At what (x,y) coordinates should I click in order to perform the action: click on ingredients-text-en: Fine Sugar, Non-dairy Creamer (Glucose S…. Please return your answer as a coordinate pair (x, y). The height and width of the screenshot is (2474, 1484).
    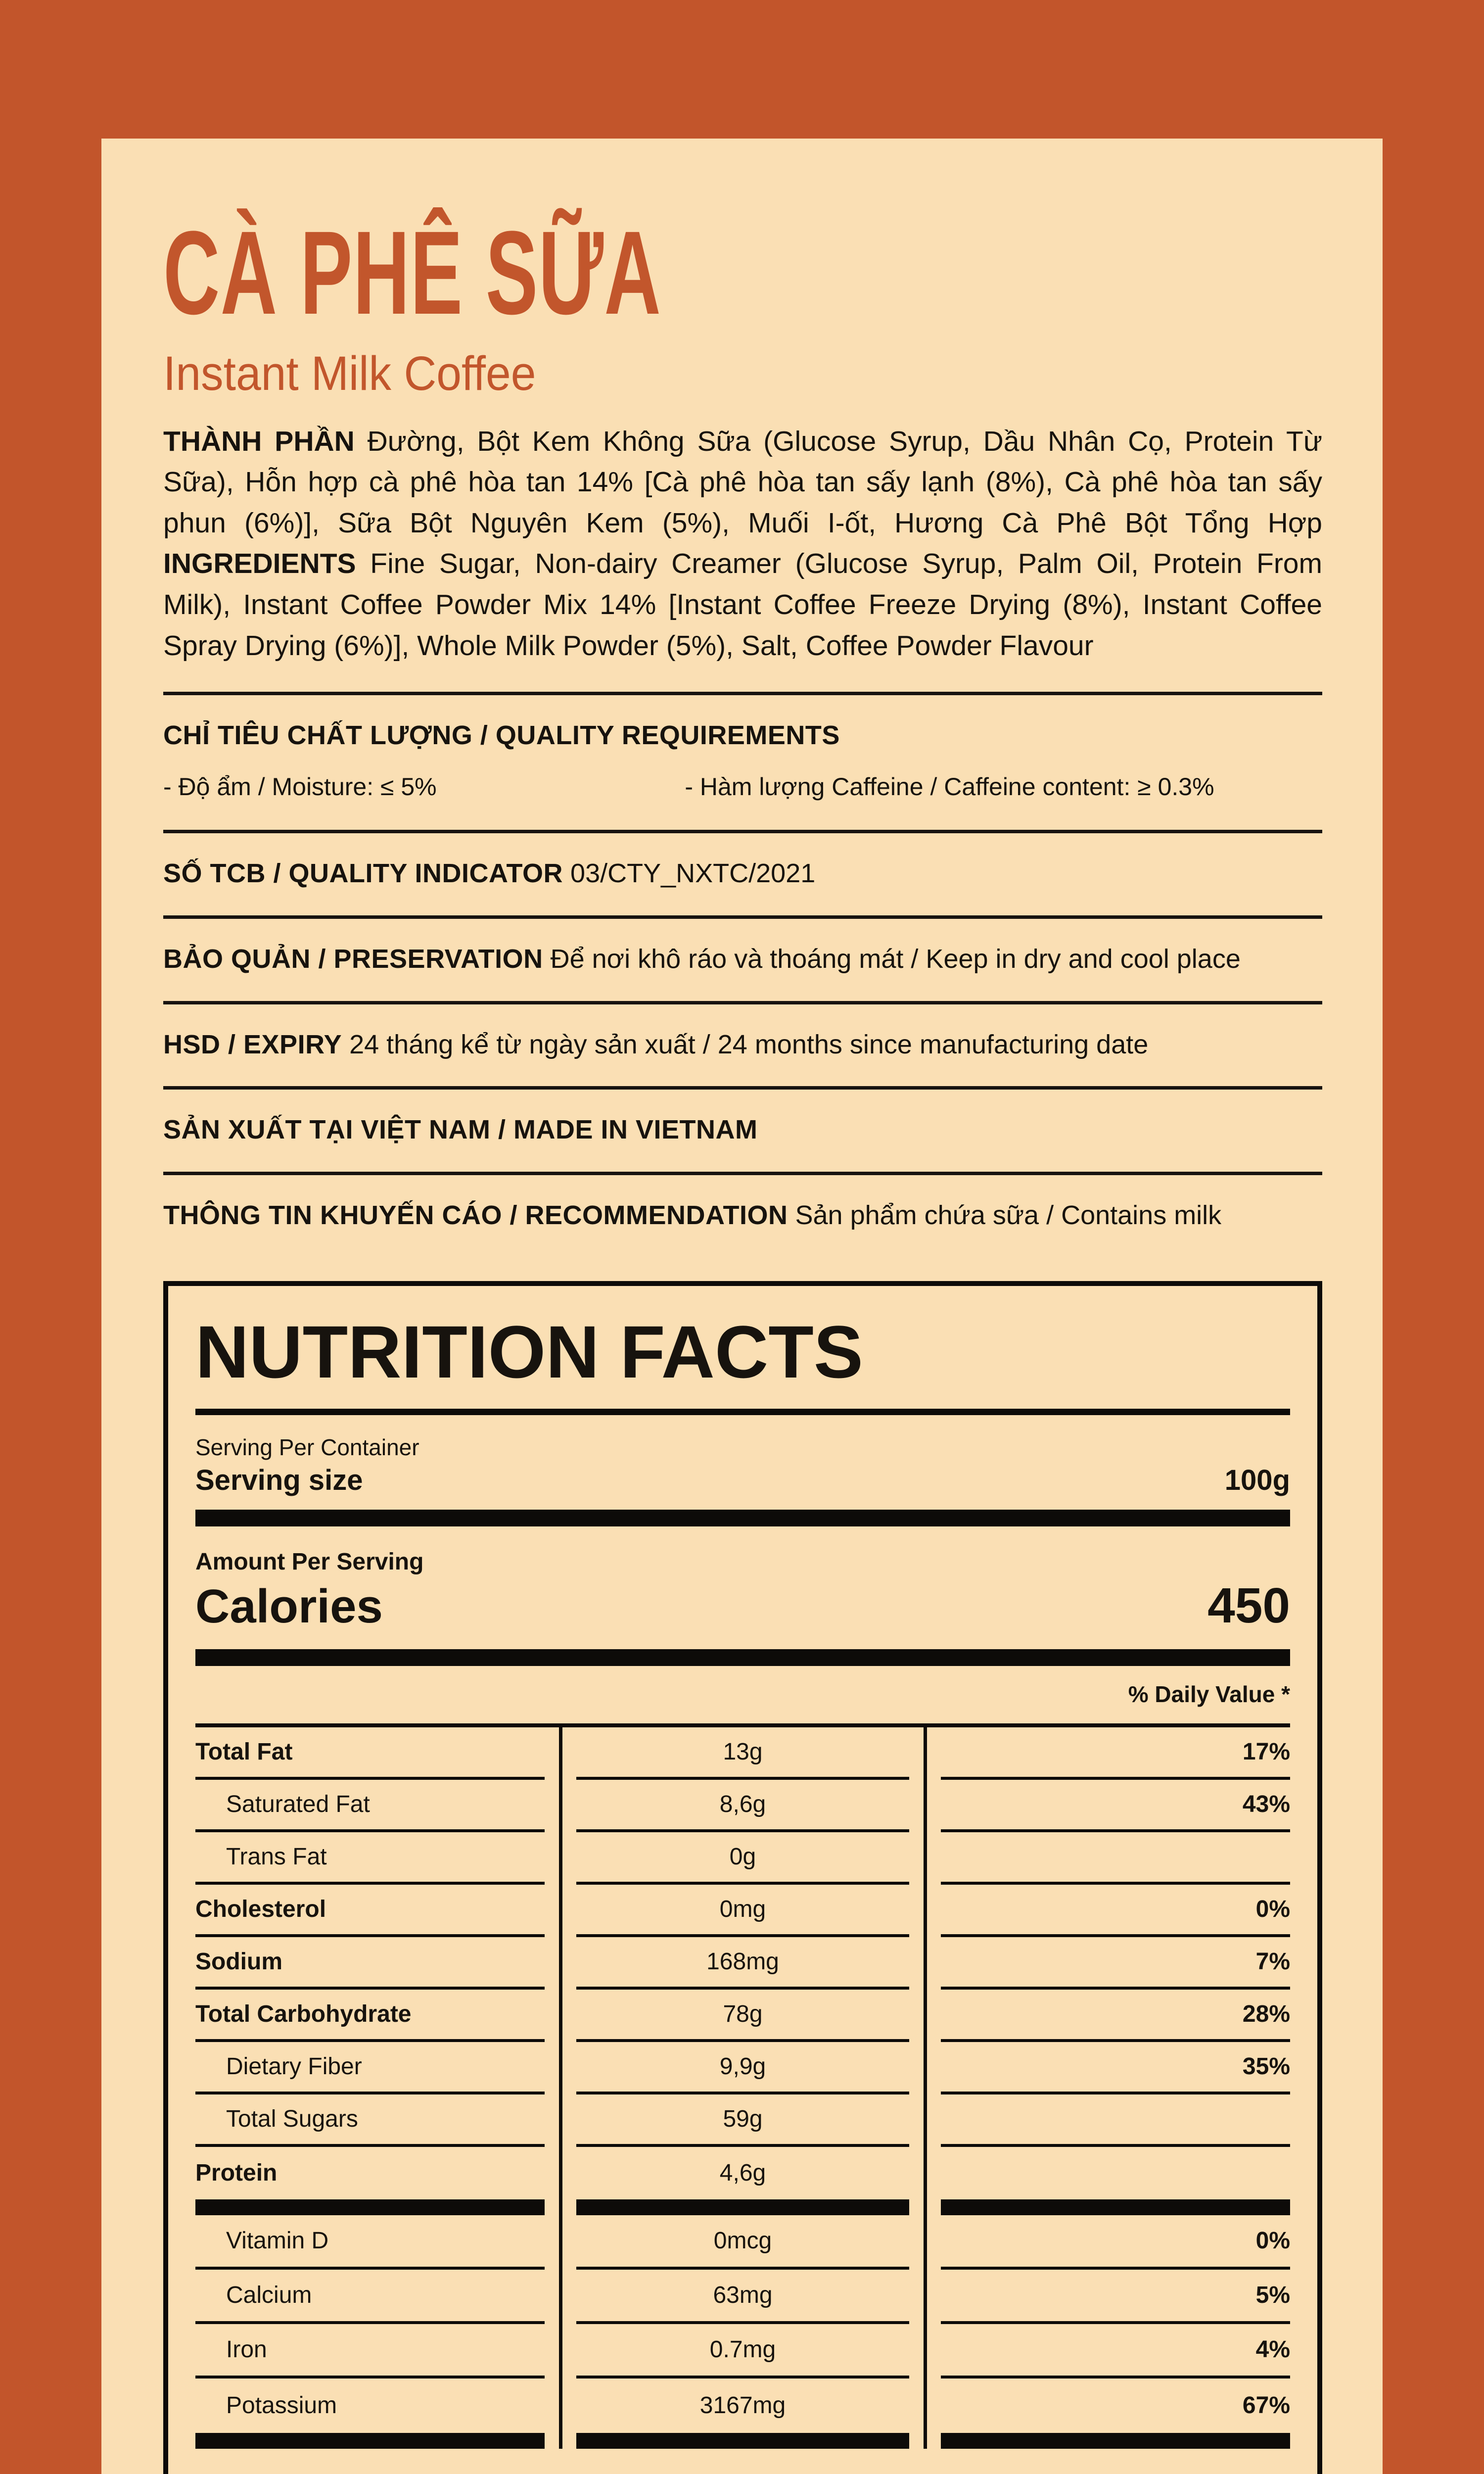
    Looking at the image, I should click on (742, 605).